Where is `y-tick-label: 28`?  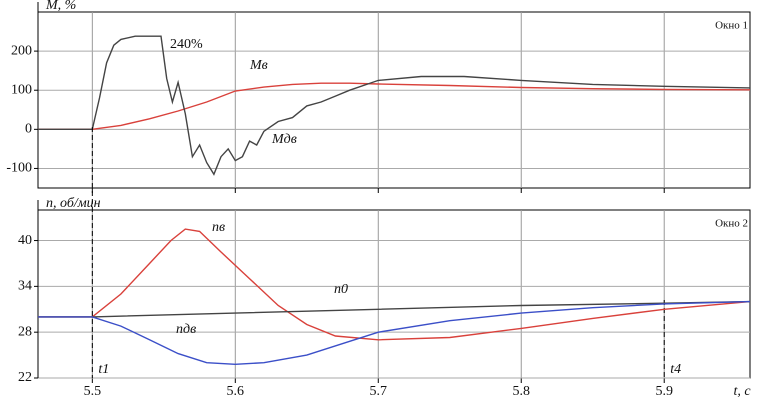 y-tick-label: 28 is located at coordinates (25, 331).